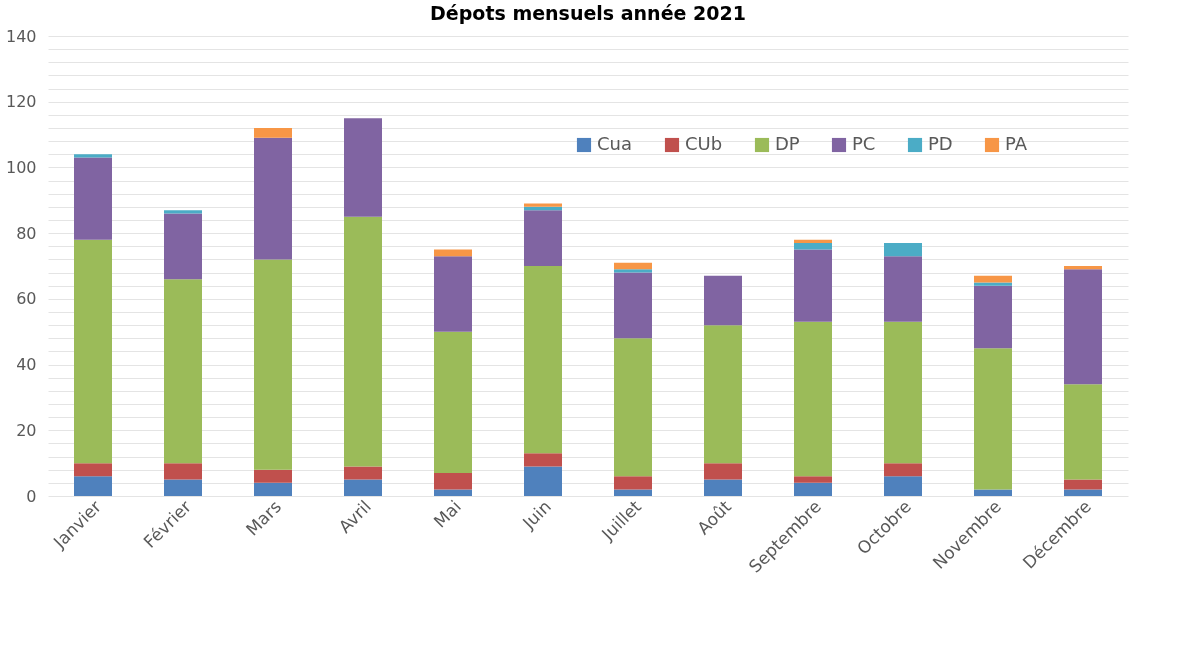 The width and height of the screenshot is (1203, 648). What do you see at coordinates (26, 430) in the screenshot?
I see `y-tick-label: 20` at bounding box center [26, 430].